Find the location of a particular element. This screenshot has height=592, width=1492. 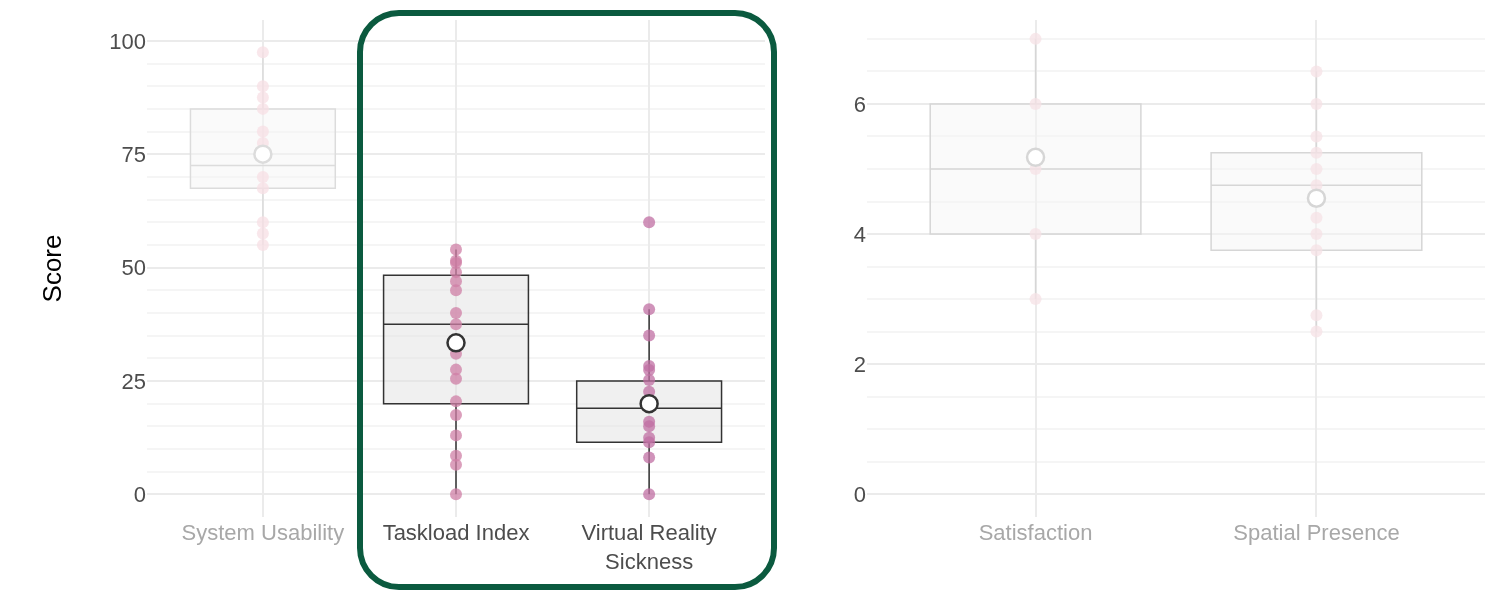

x-tick-label: Taskload Index is located at coordinates (456, 532).